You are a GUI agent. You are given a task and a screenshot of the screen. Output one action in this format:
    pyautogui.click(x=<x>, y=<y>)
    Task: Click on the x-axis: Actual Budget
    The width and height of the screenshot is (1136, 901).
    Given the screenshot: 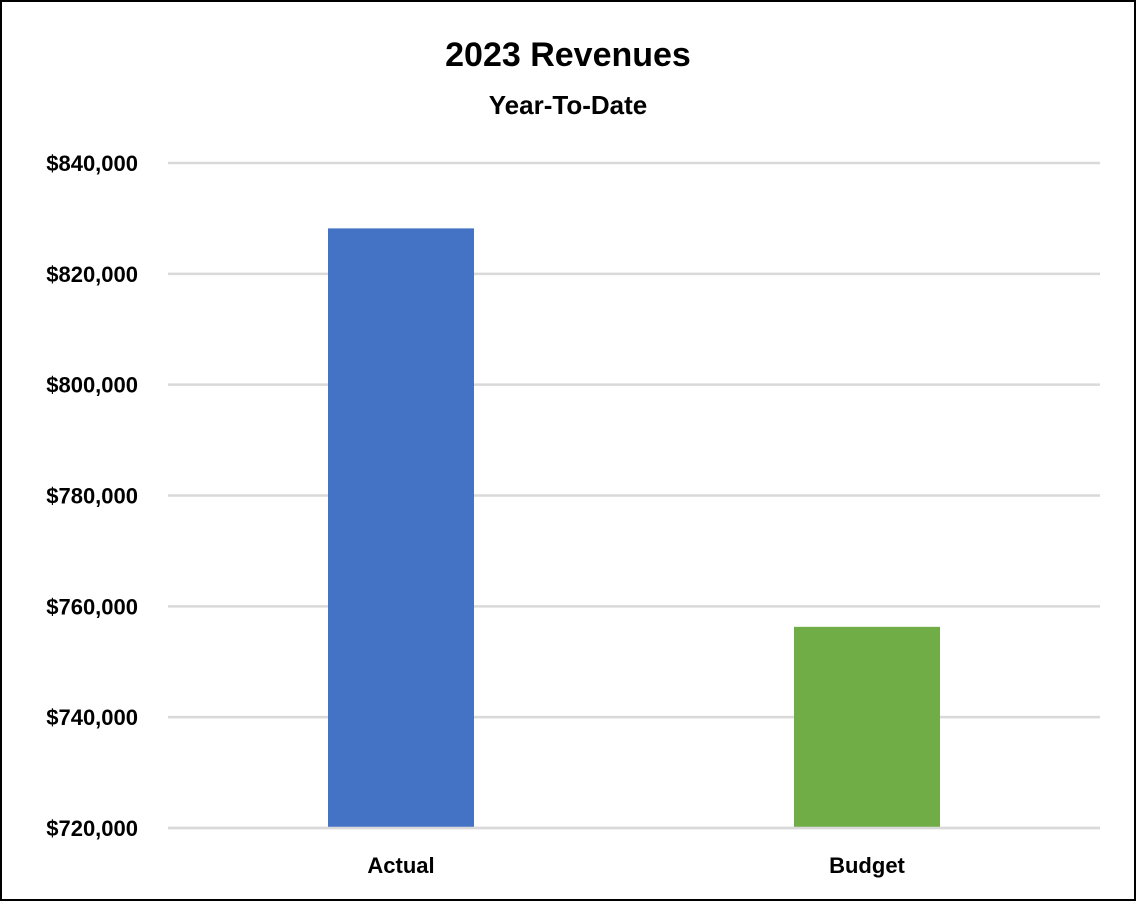 What is the action you would take?
    pyautogui.click(x=634, y=852)
    